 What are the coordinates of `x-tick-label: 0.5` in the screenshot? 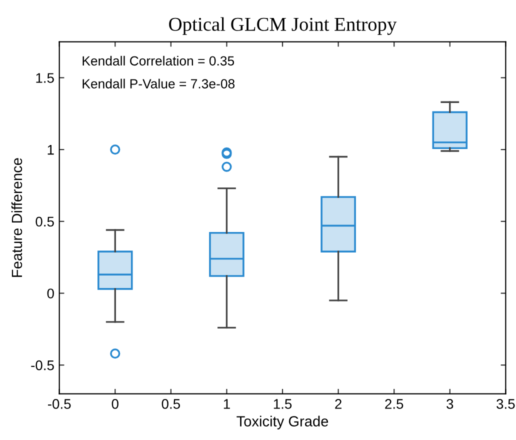 It's located at (171, 404).